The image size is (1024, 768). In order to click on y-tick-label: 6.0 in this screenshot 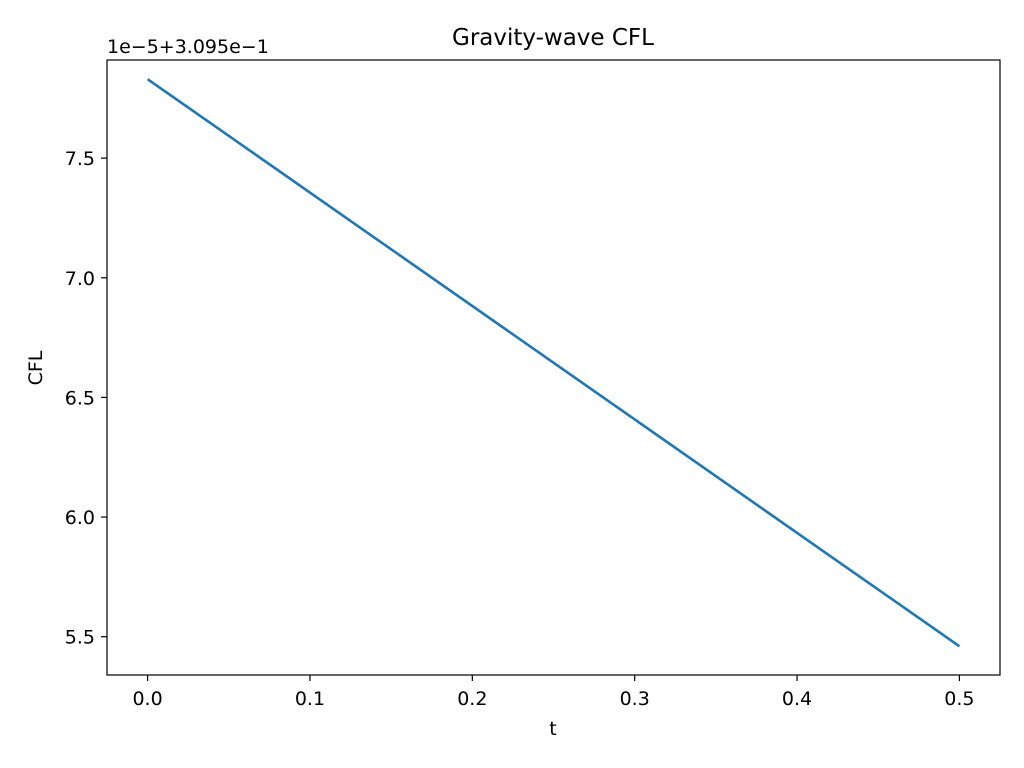, I will do `click(80, 518)`.